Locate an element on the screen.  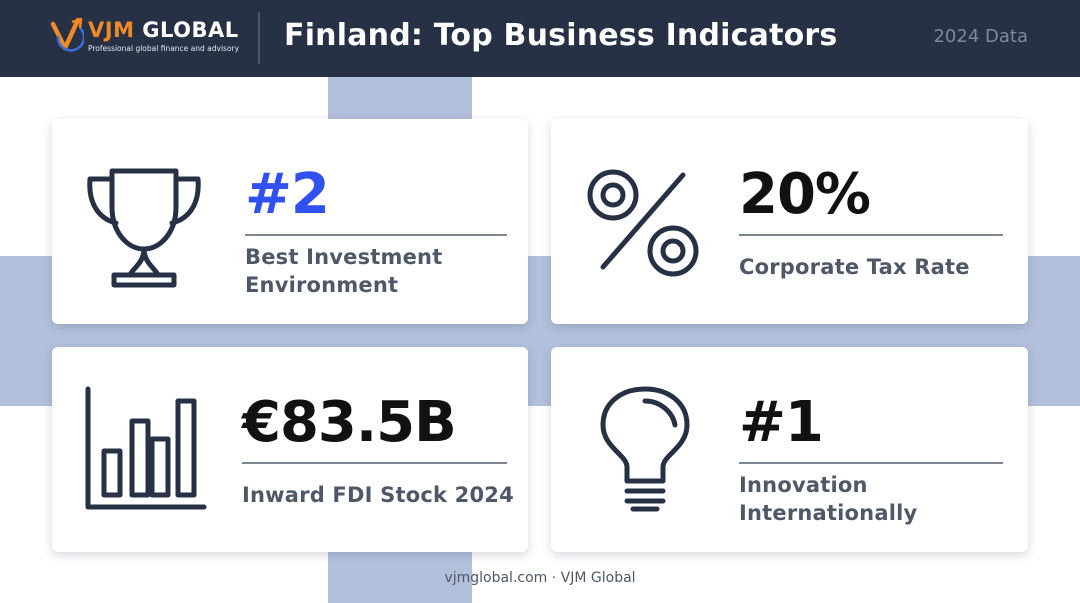
indicator-card-fdi: €83.5B Inward FDI Stock 2024 is located at coordinates (290, 449).